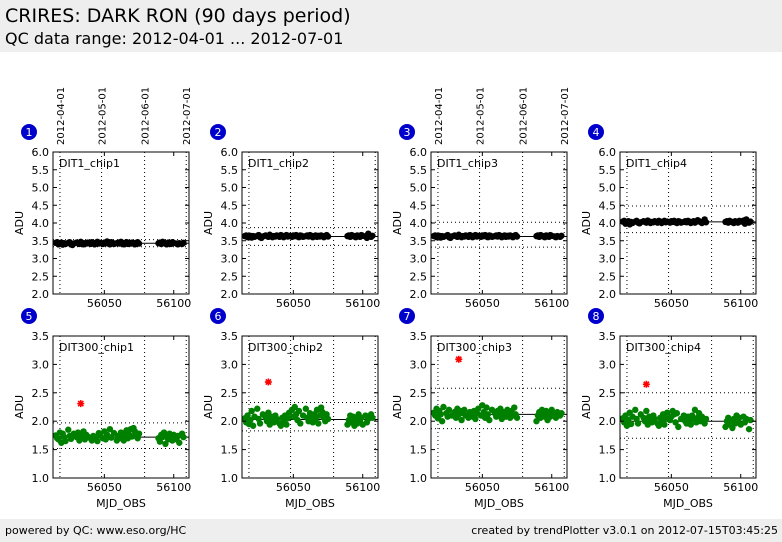 This screenshot has width=782, height=542. I want to click on plot-2-badge, so click(218, 132).